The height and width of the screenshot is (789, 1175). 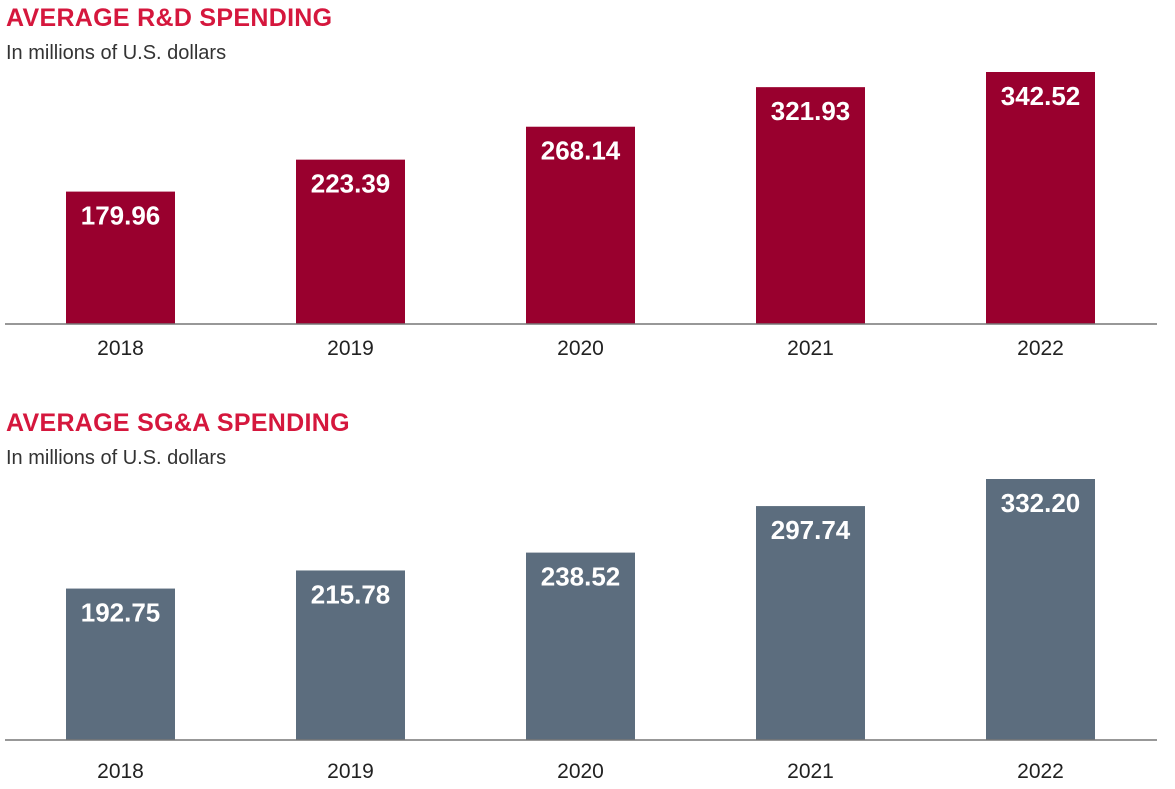 What do you see at coordinates (1041, 96) in the screenshot?
I see `data-label-2022: 342.52` at bounding box center [1041, 96].